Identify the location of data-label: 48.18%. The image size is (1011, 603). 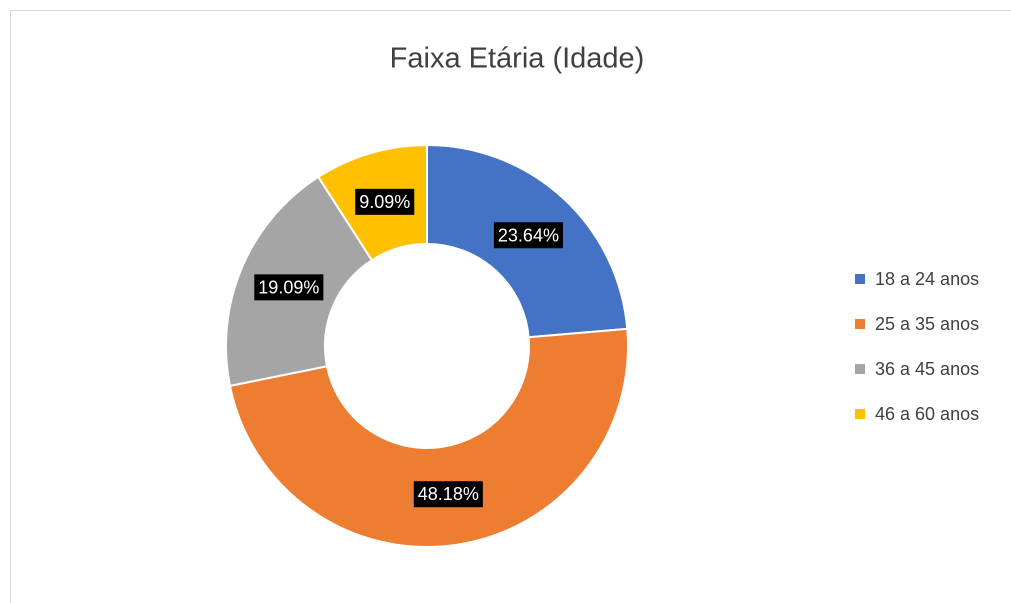
(448, 494).